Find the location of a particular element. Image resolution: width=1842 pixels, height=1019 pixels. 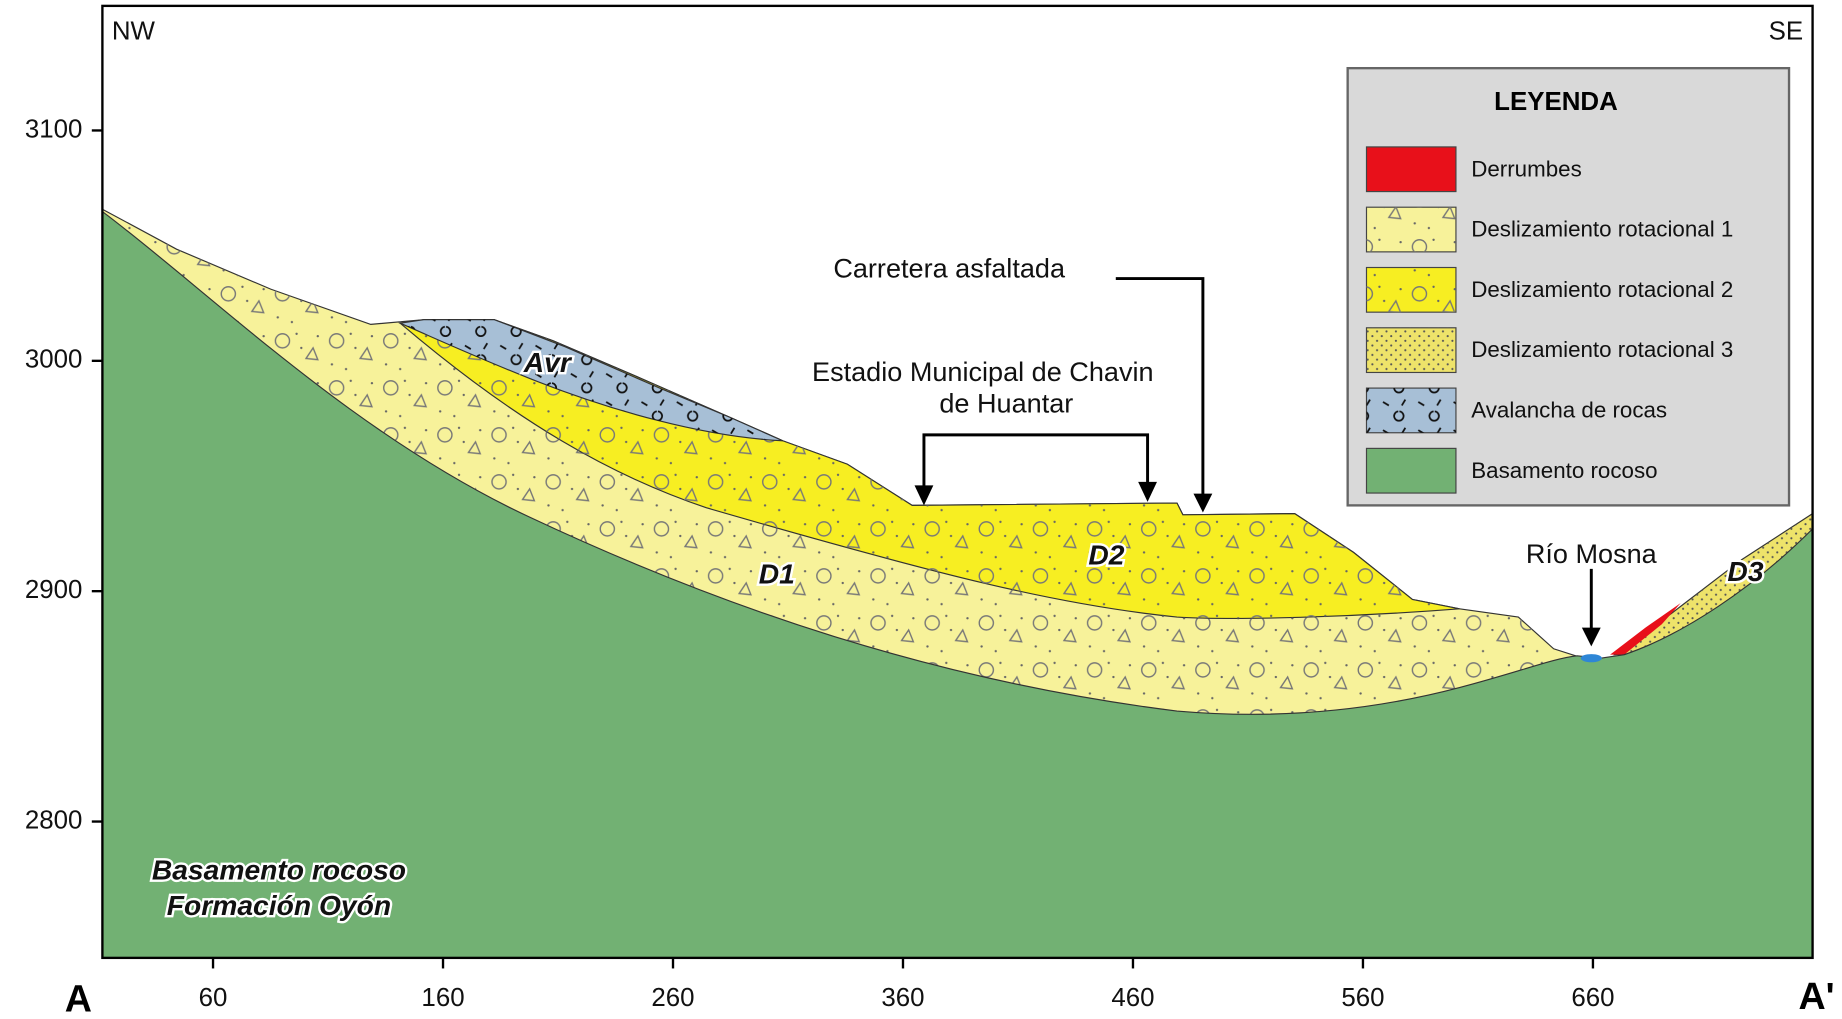

label-d2: D2 is located at coordinates (1106, 555).